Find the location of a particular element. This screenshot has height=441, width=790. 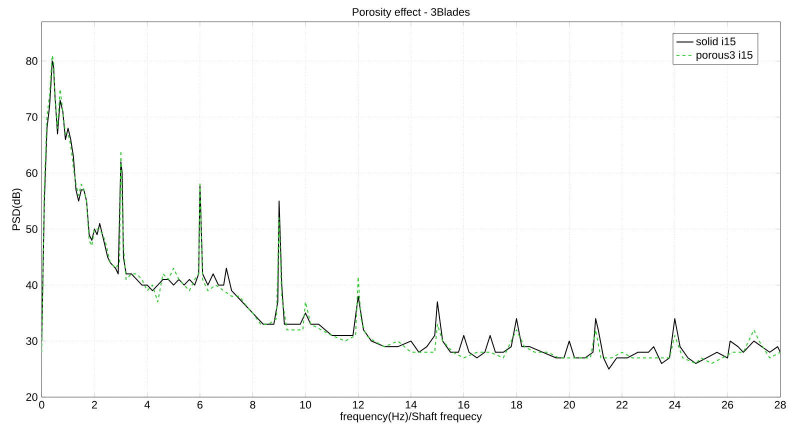

x-tick-label: 16 is located at coordinates (464, 405).